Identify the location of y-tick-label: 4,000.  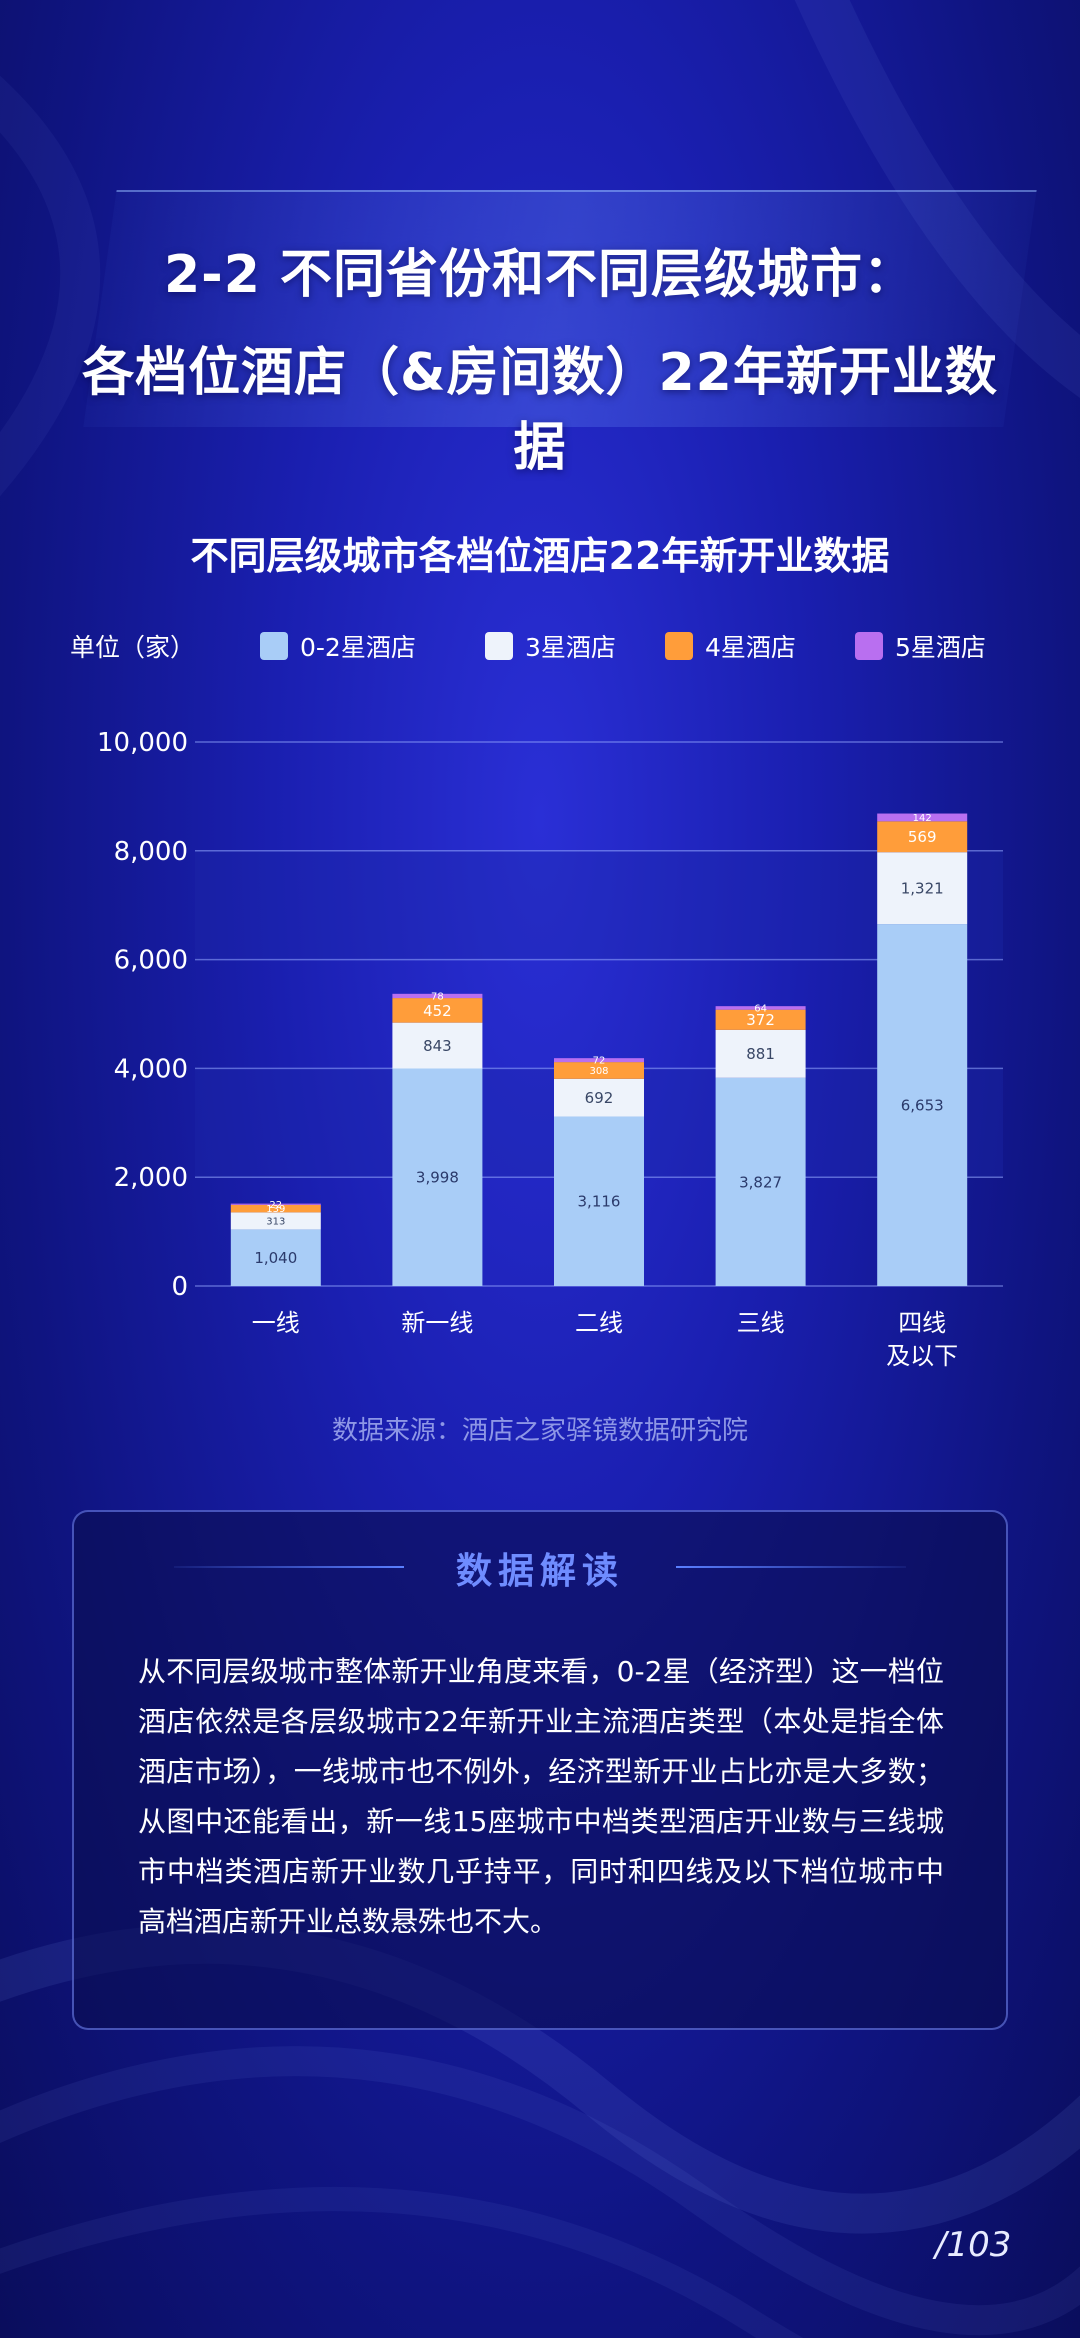
(151, 1069).